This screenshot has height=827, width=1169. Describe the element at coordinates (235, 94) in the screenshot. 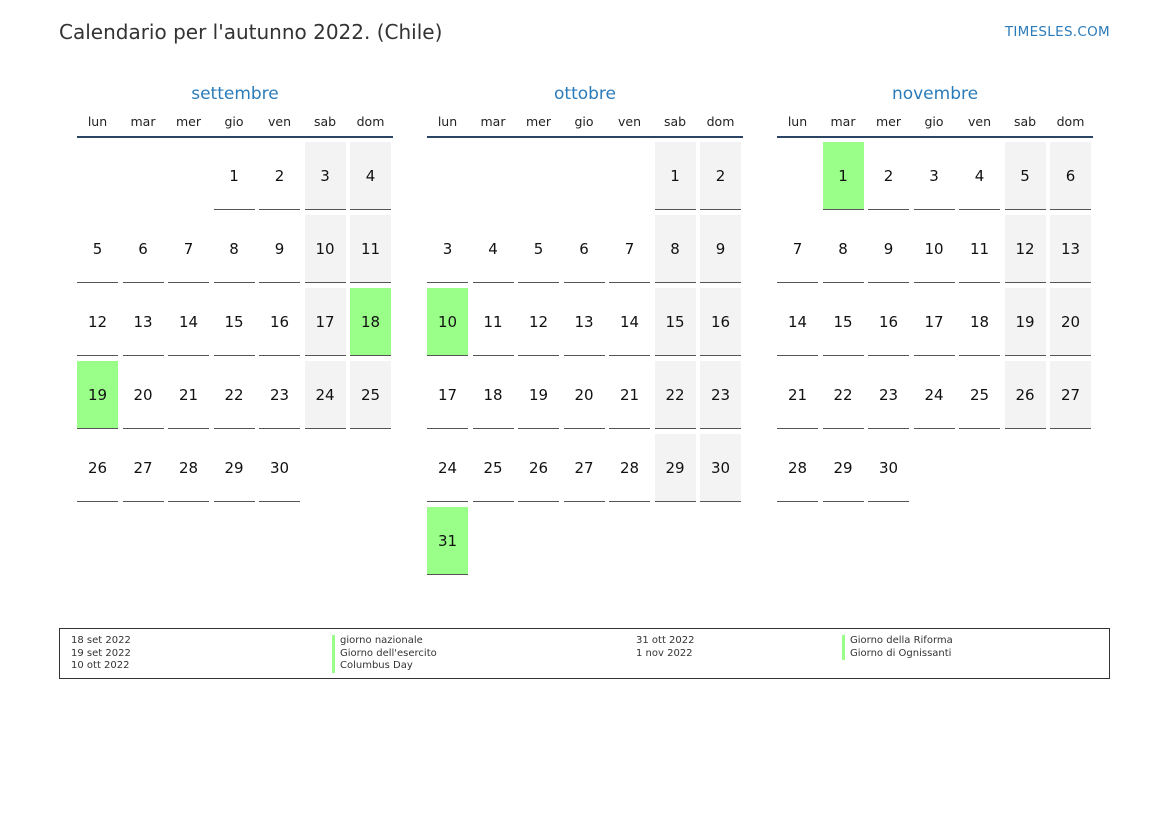

I see `month-name: settembre` at that location.